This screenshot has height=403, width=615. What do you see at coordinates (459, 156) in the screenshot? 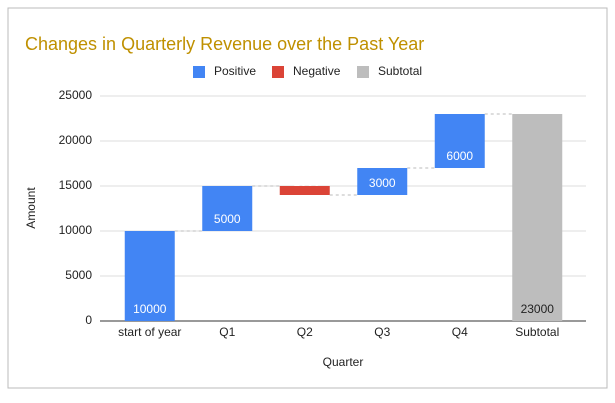
I see `data-label: 6000` at bounding box center [459, 156].